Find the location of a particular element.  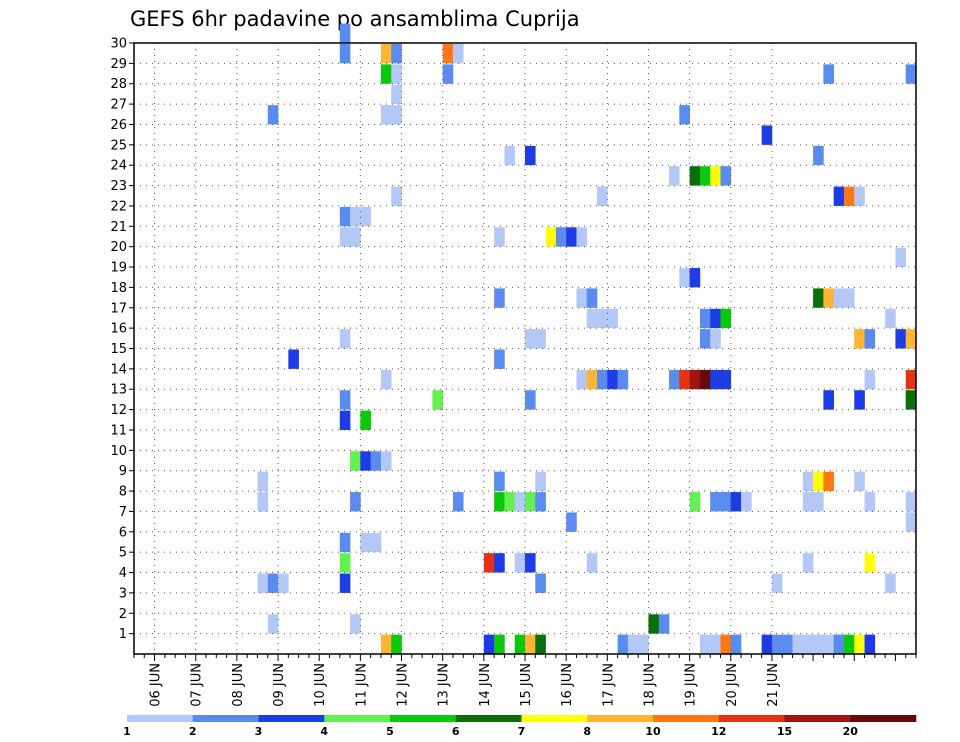

y-tick-label: 27 is located at coordinates (118, 105).